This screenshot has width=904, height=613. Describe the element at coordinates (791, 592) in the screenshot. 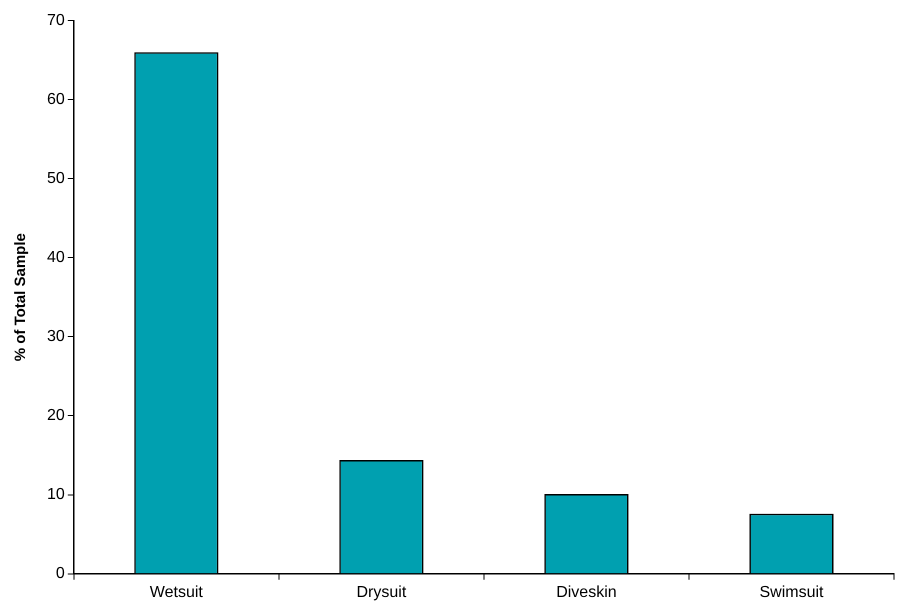

I see `x-tick-label: Swimsuit` at that location.